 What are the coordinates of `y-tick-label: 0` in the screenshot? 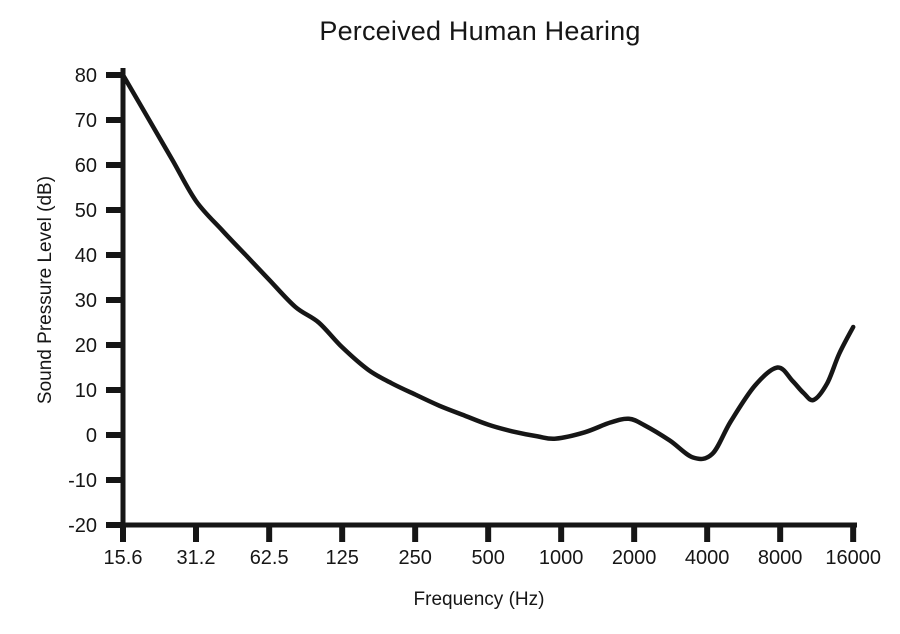 It's located at (91, 436).